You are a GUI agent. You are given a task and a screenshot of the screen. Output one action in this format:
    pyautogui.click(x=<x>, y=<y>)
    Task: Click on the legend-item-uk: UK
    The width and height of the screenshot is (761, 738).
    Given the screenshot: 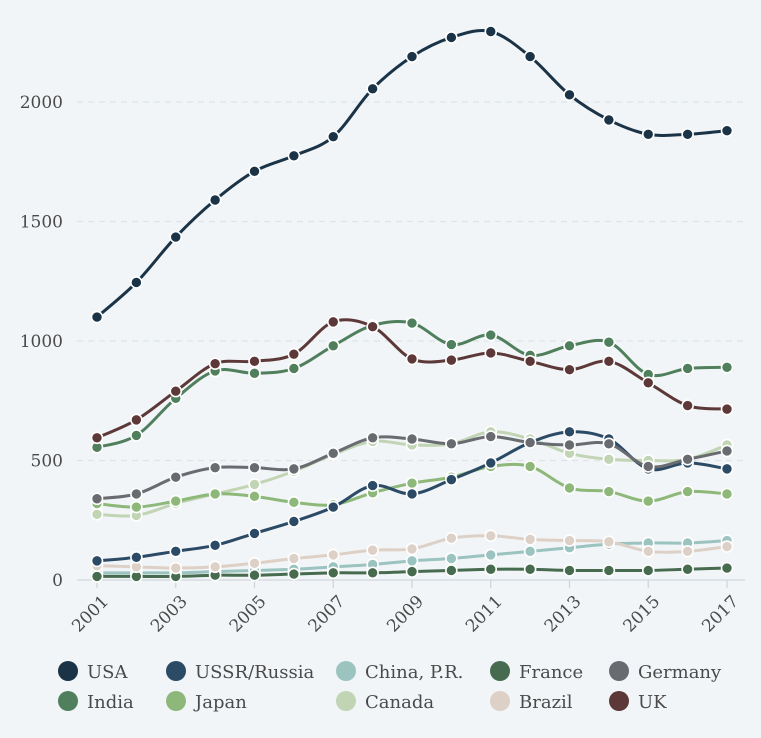 What is the action you would take?
    pyautogui.click(x=638, y=702)
    